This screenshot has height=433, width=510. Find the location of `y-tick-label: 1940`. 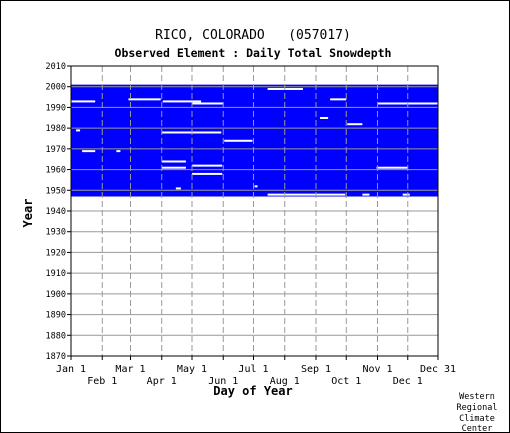

y-tick-label: 1940 is located at coordinates (56, 212).